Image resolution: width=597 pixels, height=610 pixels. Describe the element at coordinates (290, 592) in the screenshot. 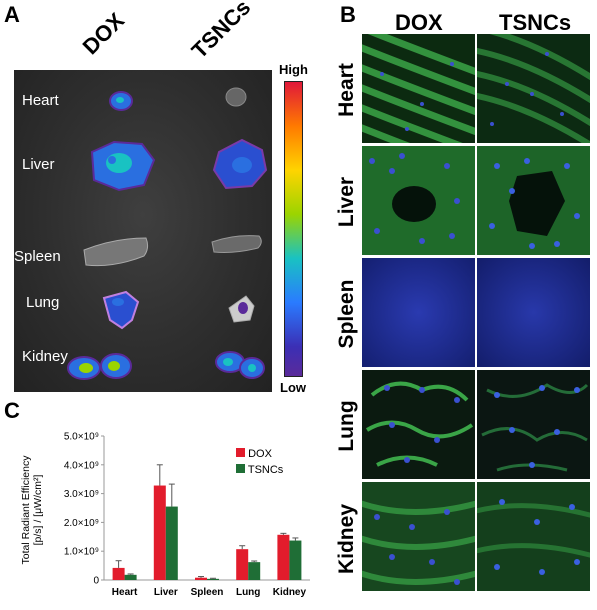

I see `x-tick-label: Kidney` at that location.